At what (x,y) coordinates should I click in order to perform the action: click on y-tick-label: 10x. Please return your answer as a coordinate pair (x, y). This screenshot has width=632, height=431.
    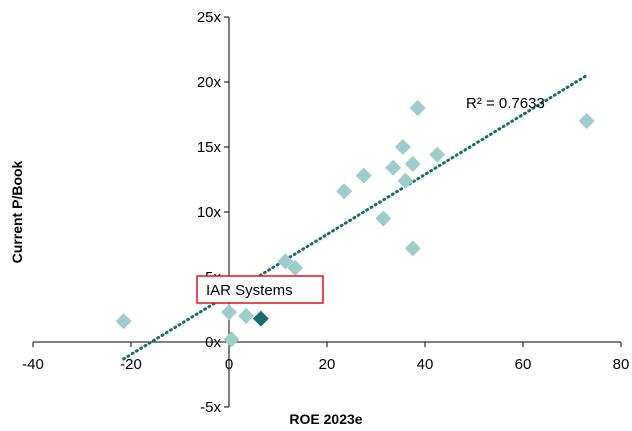
    Looking at the image, I should click on (209, 212).